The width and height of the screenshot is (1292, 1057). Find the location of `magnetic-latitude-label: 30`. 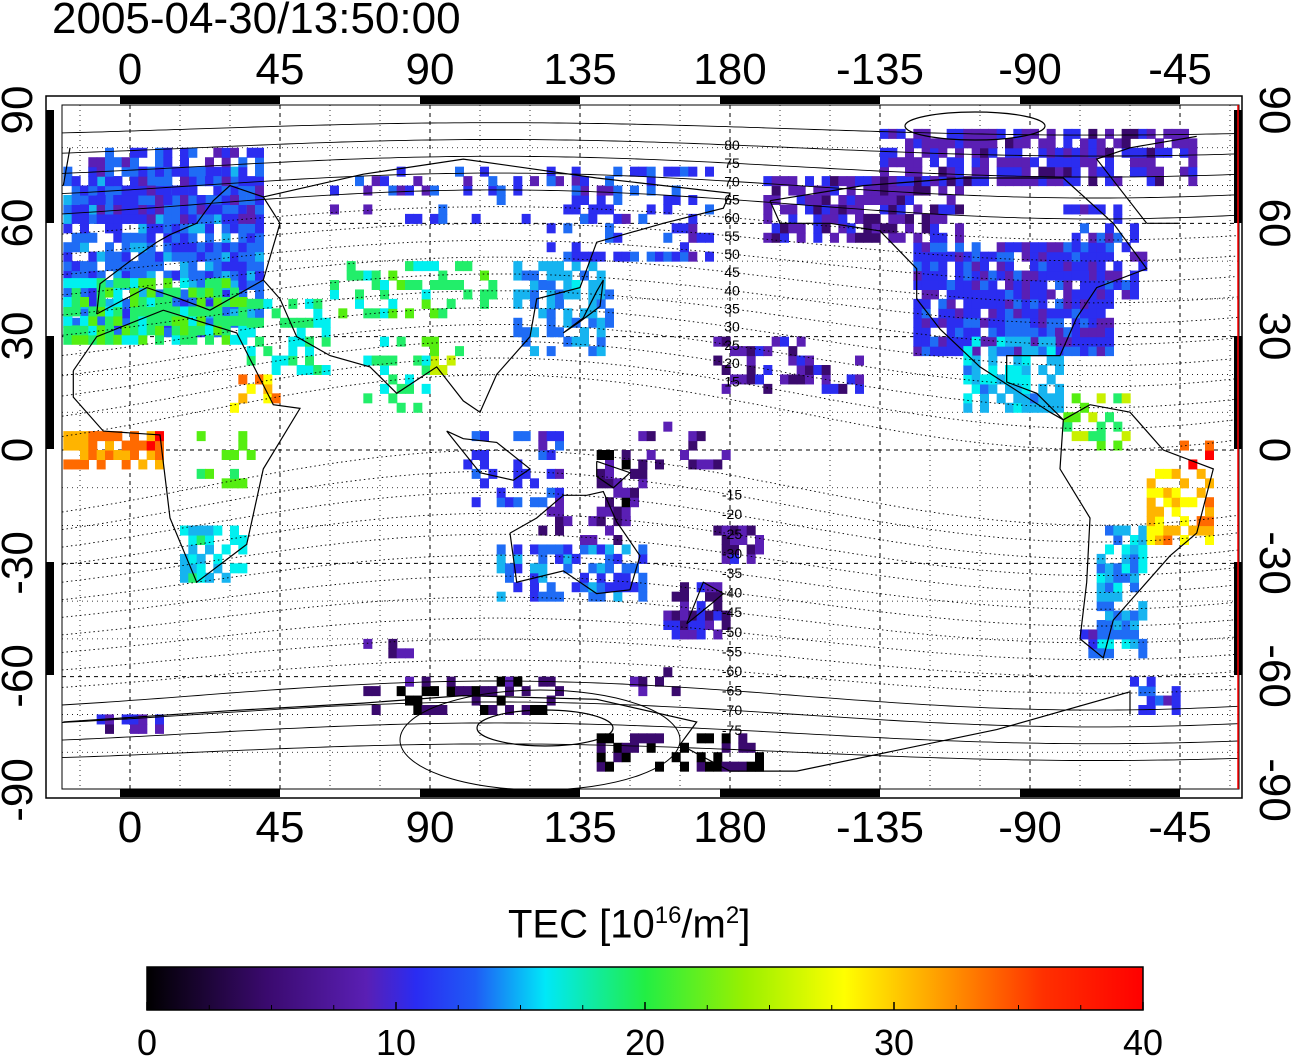

magnetic-latitude-label: 30 is located at coordinates (732, 327).